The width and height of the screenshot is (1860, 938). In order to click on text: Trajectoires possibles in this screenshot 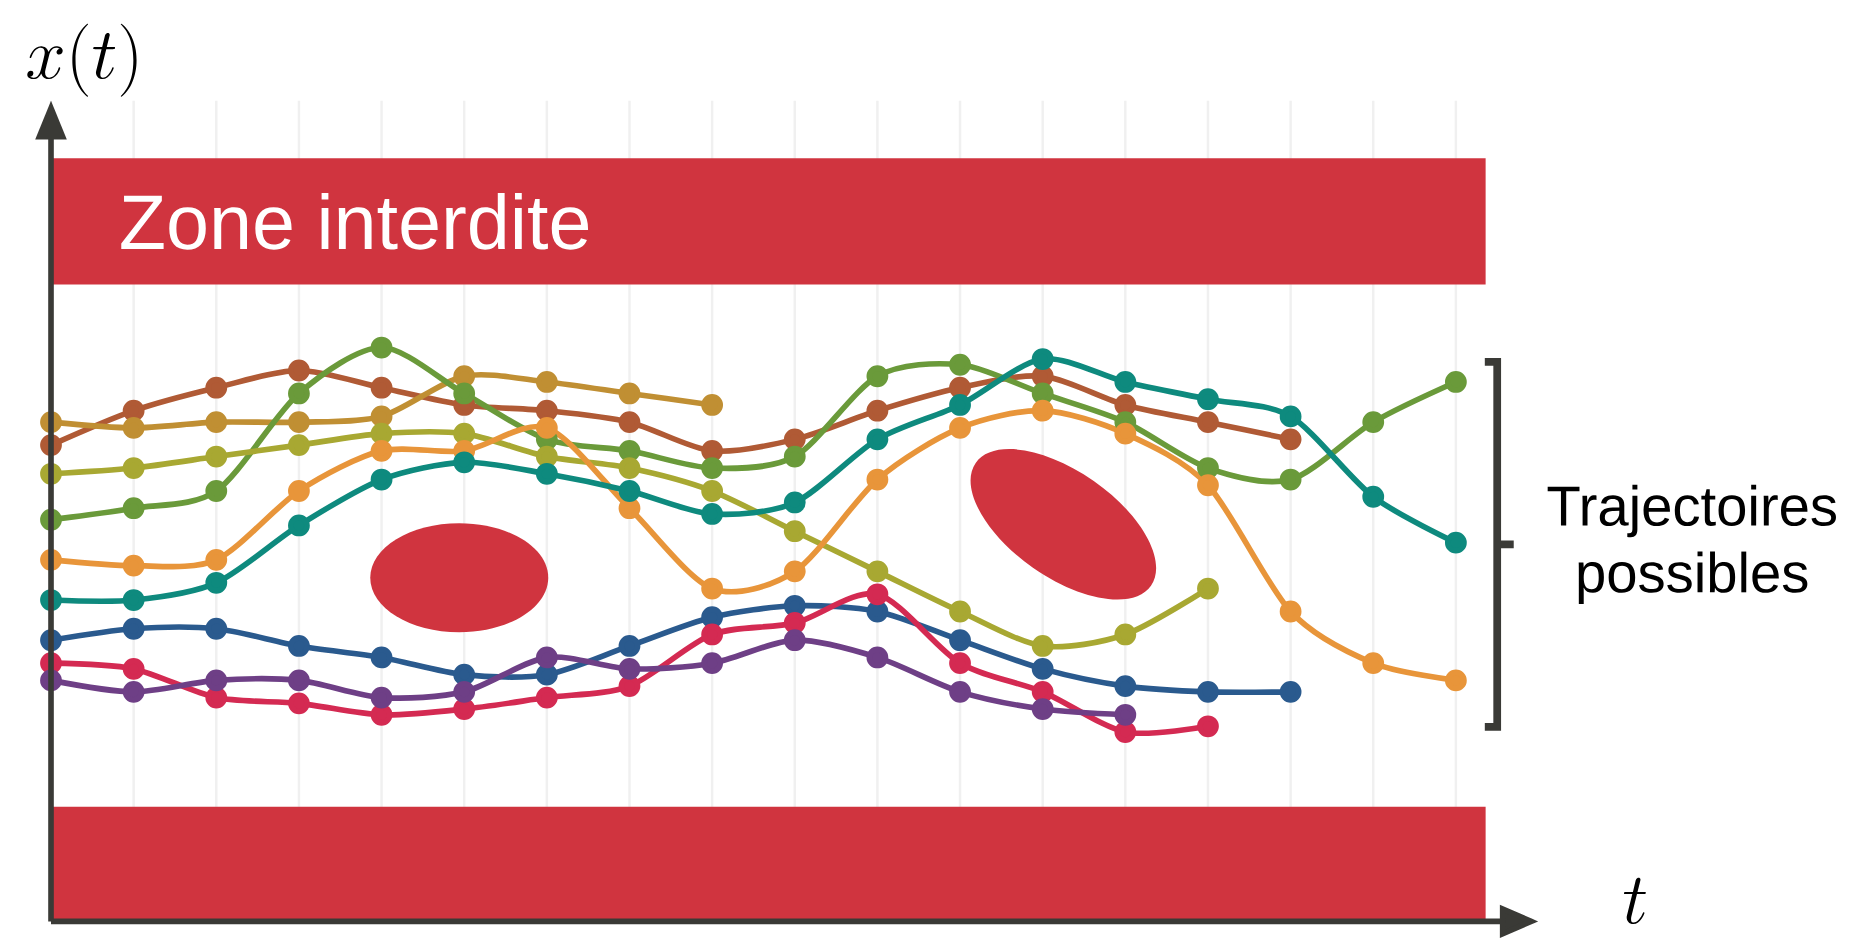, I will do `click(1691, 544)`.